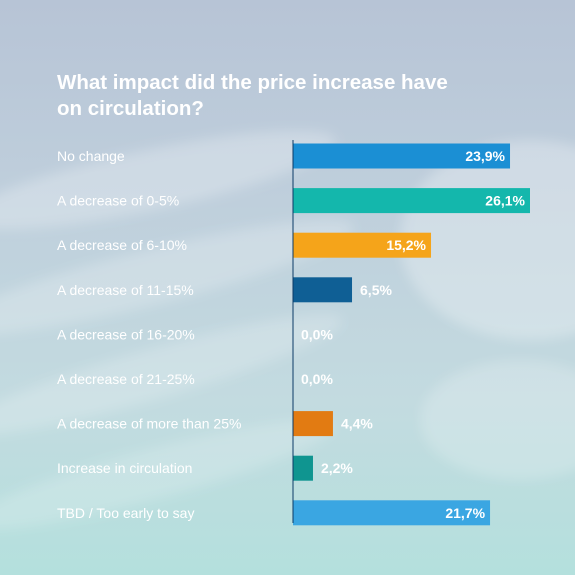 The height and width of the screenshot is (575, 575). I want to click on value-label: 2,2%, so click(337, 468).